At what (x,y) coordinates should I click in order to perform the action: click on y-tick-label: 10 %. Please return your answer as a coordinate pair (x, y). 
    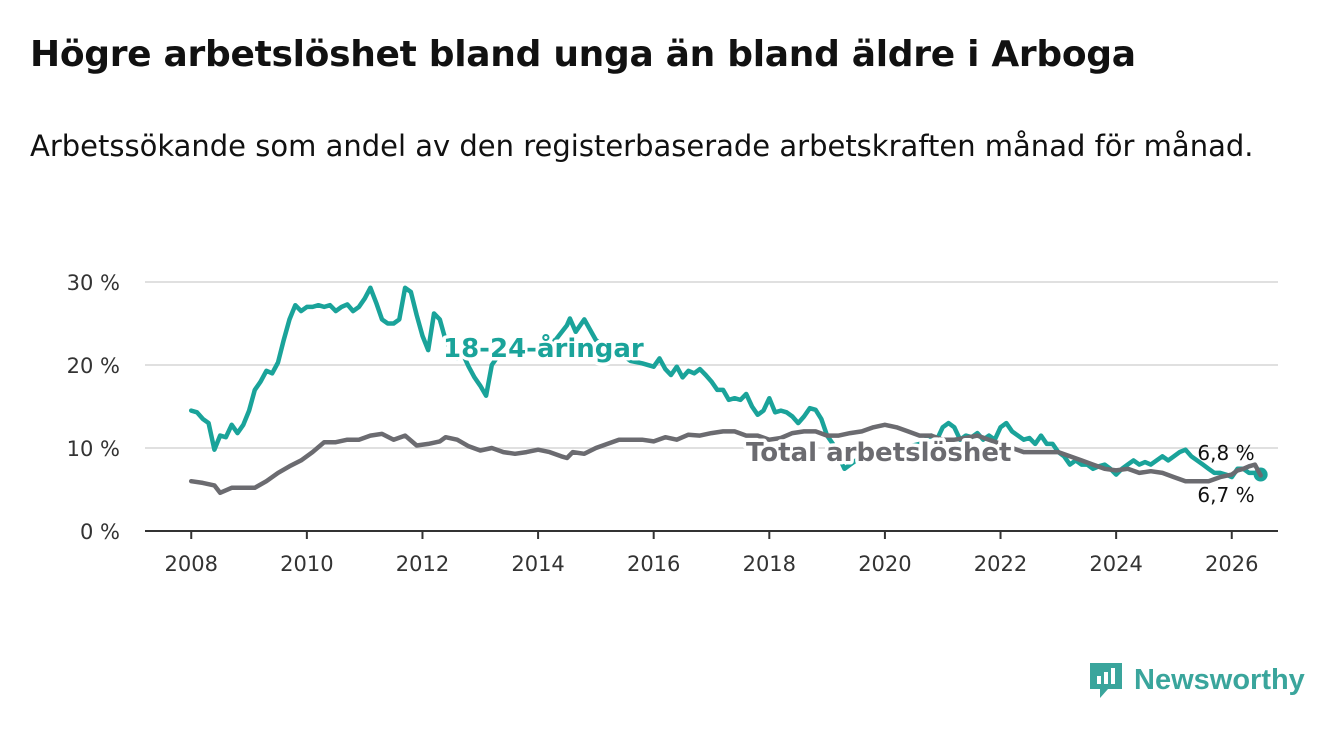
    Looking at the image, I should click on (93, 449).